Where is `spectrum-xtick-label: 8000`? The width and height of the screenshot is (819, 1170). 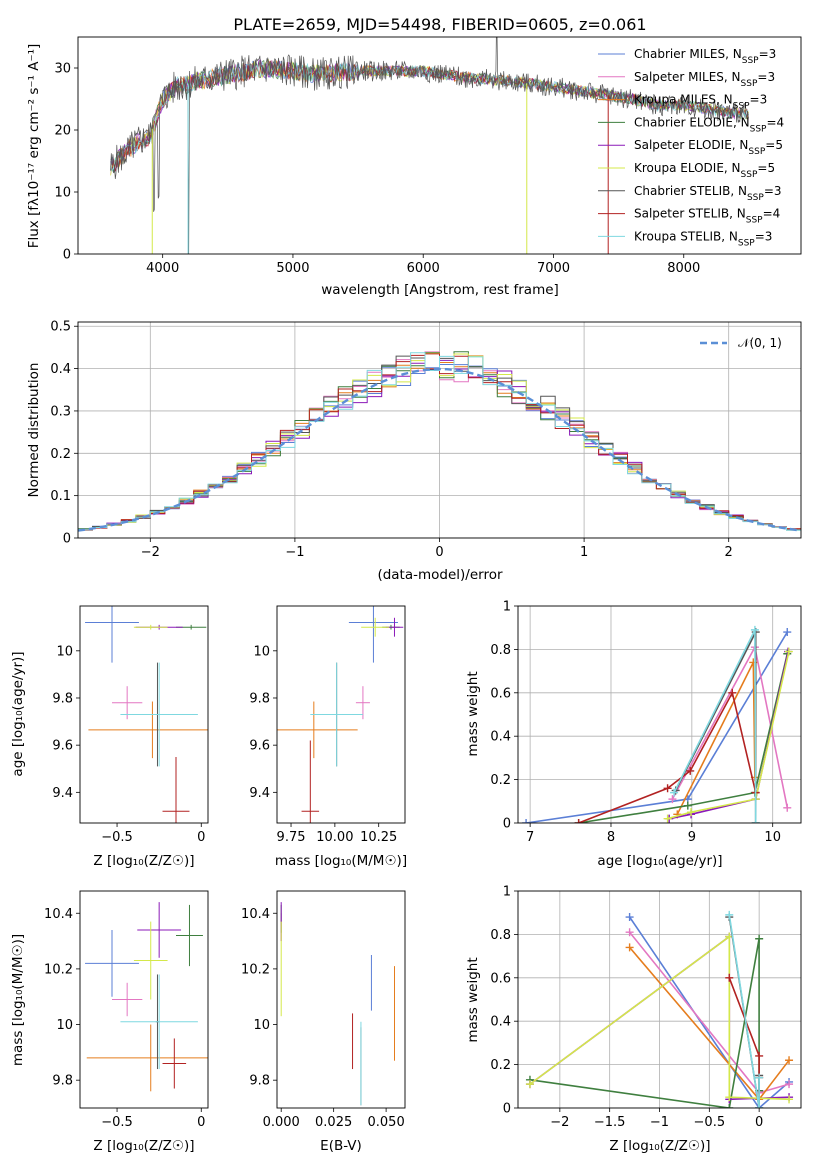
spectrum-xtick-label: 8000 is located at coordinates (683, 268).